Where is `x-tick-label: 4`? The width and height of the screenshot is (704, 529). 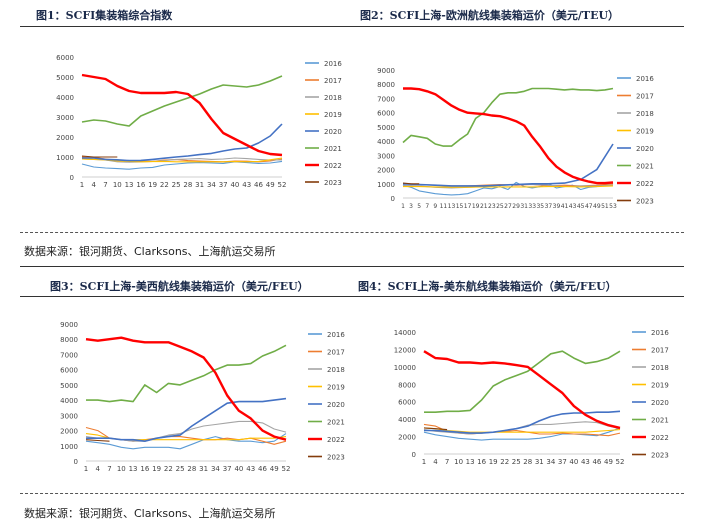 x-tick-label: 4 is located at coordinates (98, 469).